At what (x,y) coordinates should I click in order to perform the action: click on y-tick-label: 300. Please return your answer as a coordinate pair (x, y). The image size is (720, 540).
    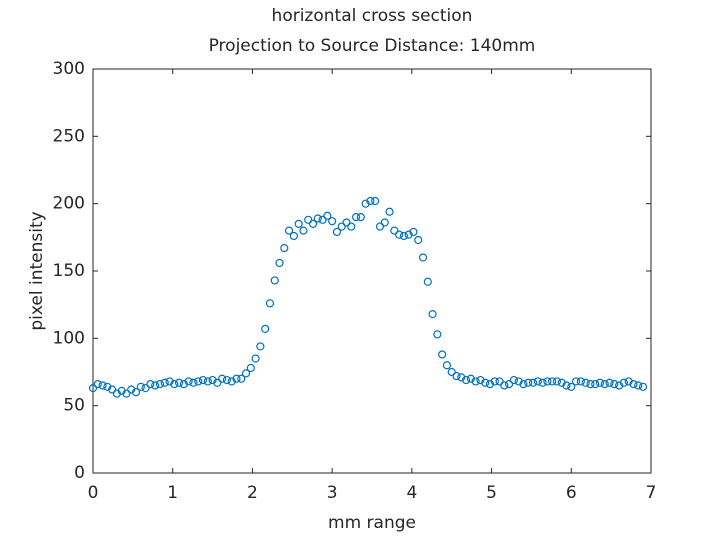
    Looking at the image, I should click on (69, 69).